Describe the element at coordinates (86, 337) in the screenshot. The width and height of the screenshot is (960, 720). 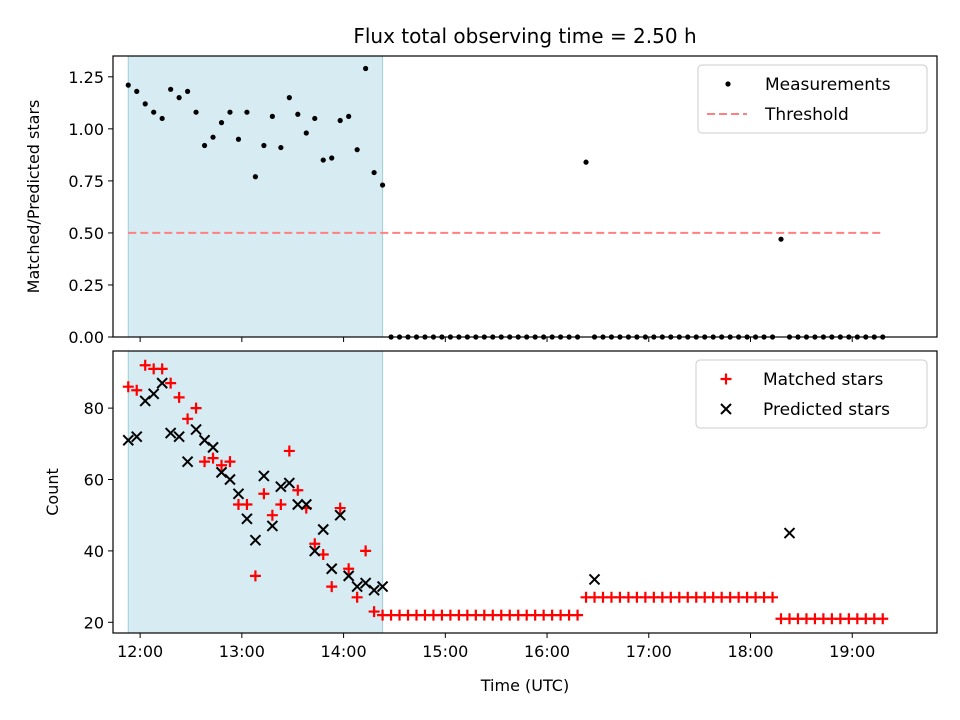
I see `y-tick-label: 0.00` at that location.